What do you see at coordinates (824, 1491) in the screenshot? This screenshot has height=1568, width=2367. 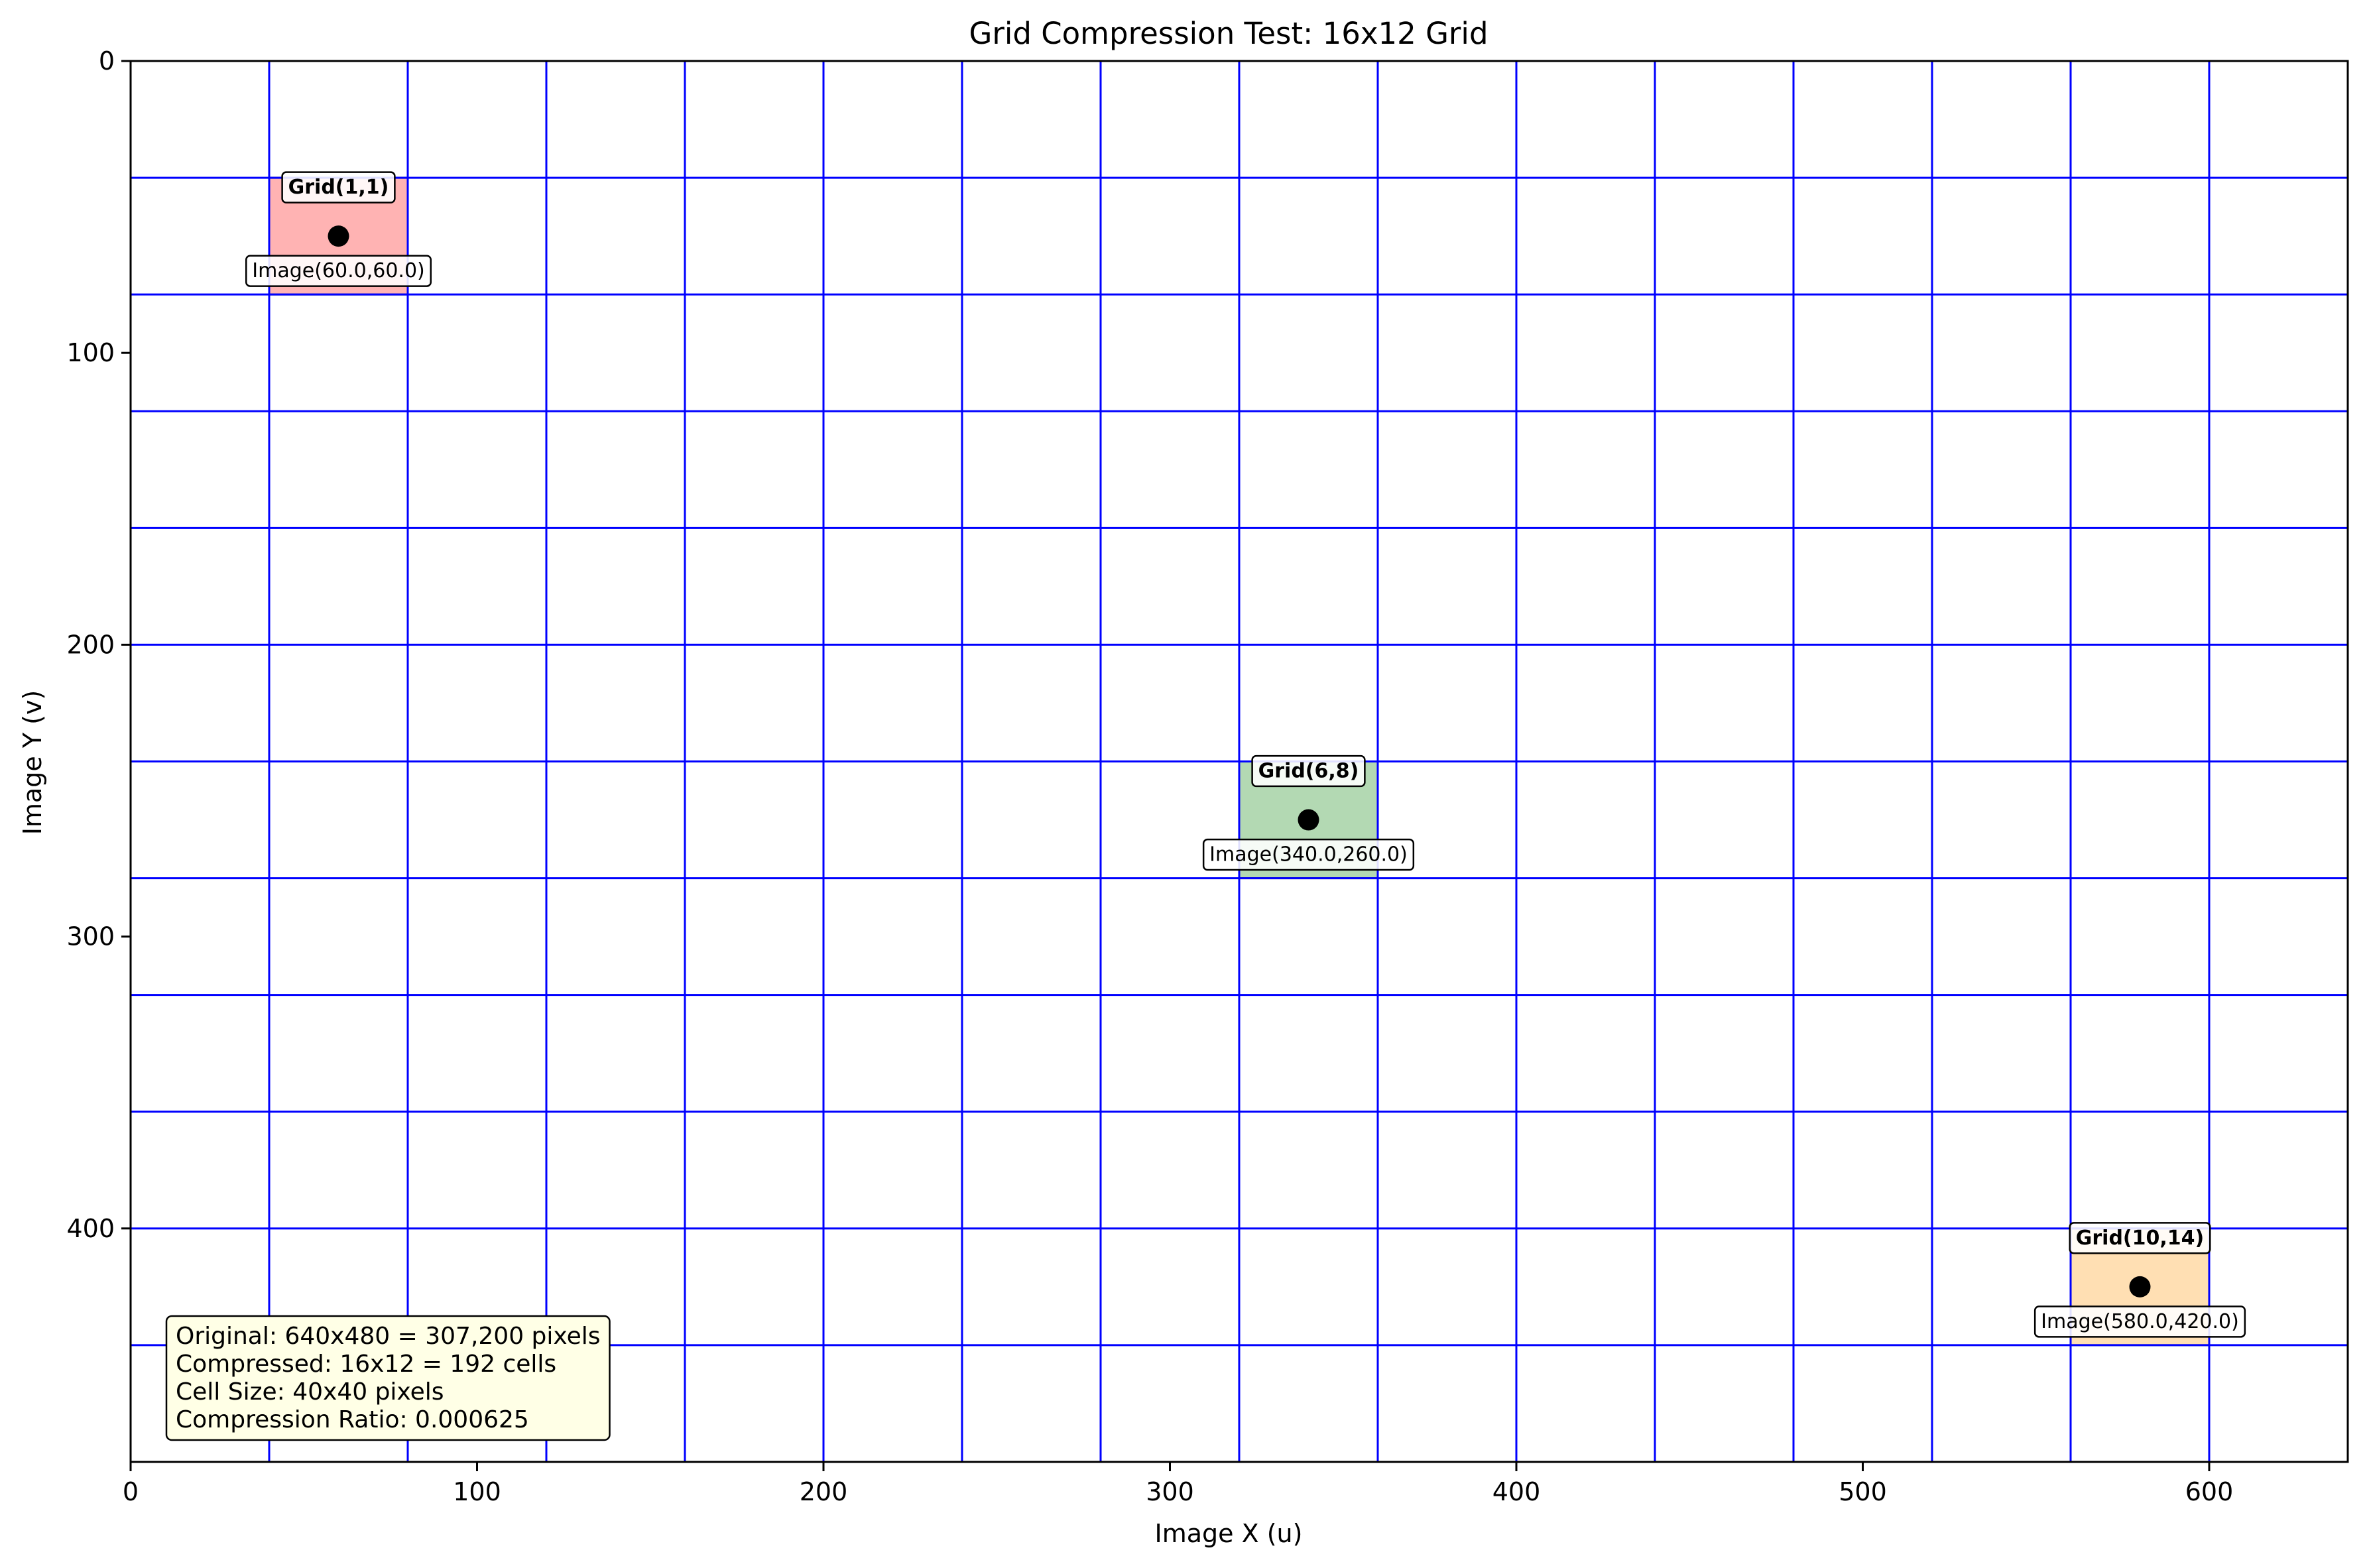 I see `x-tick-label: 200` at bounding box center [824, 1491].